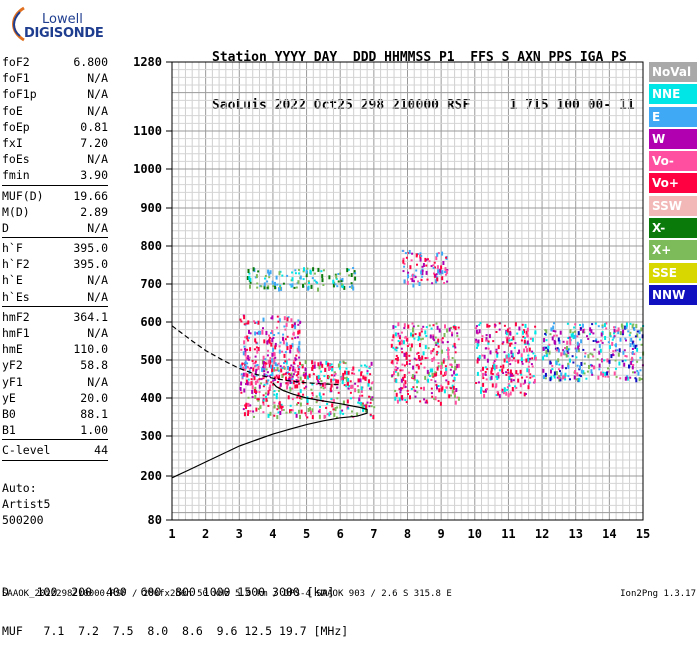 The image size is (700, 651). Describe the element at coordinates (147, 131) in the screenshot. I see `y-tick-label: 1100` at that location.